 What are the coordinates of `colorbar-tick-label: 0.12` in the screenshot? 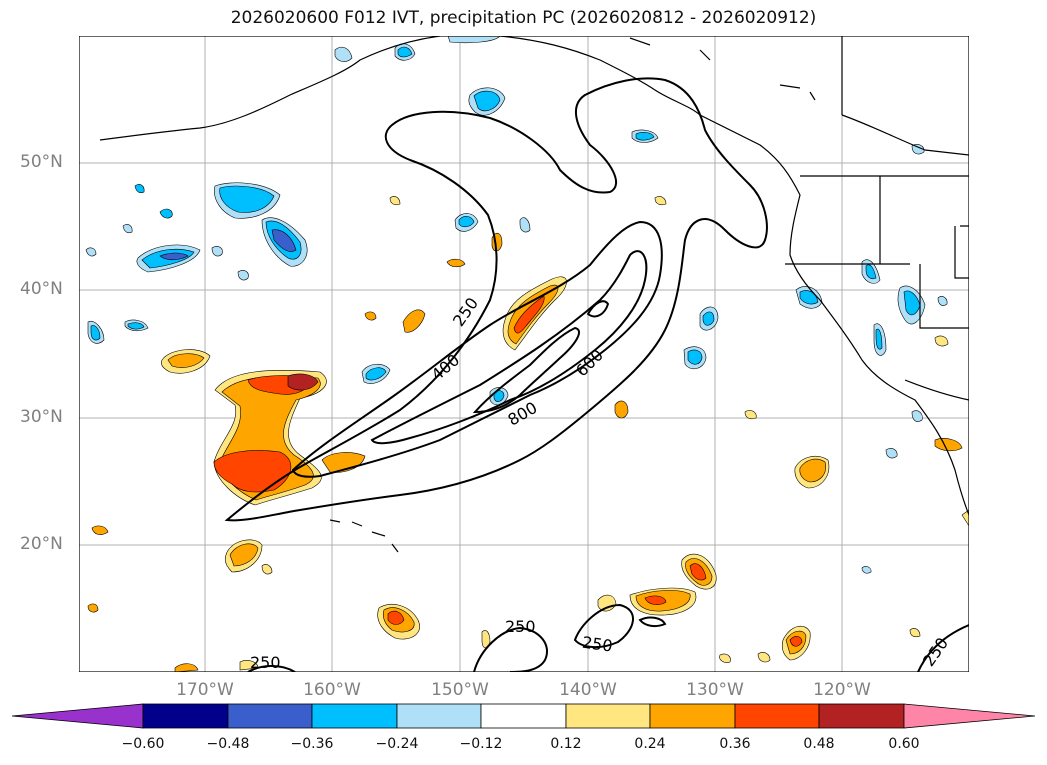 It's located at (566, 744).